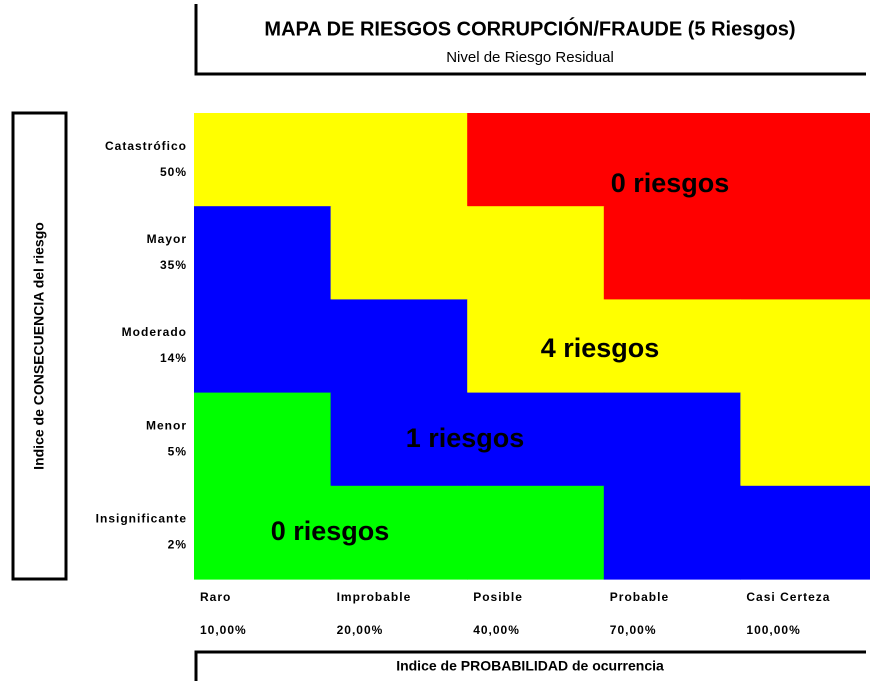 The width and height of the screenshot is (870, 681). I want to click on y-axis-label: Indice de CONSECUENCIA del riesgo, so click(39, 346).